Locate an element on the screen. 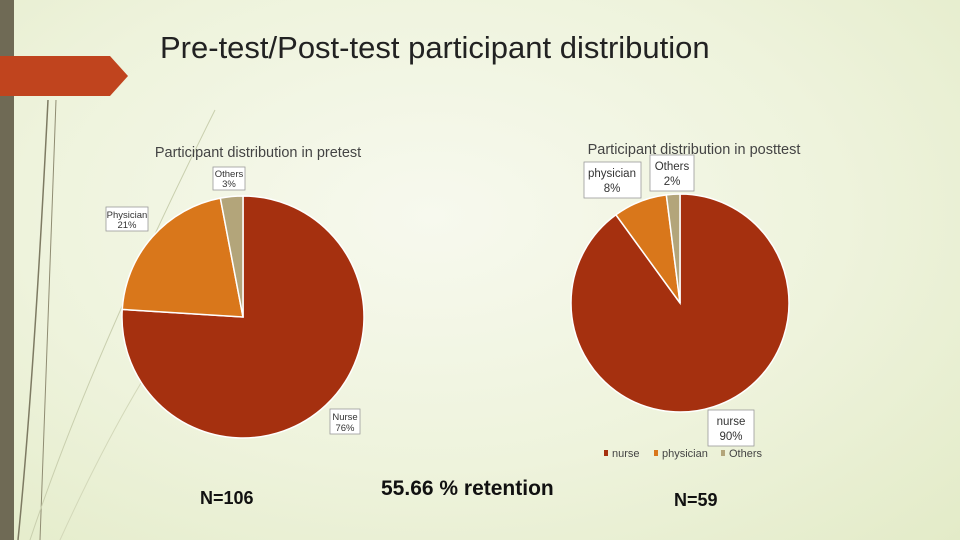  pretest-slice-others is located at coordinates (231, 256).